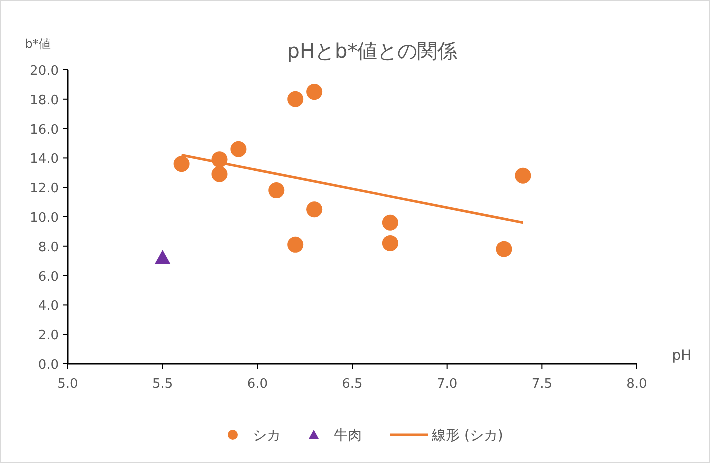 The image size is (711, 464). I want to click on y-tick-label: 4.0, so click(48, 306).